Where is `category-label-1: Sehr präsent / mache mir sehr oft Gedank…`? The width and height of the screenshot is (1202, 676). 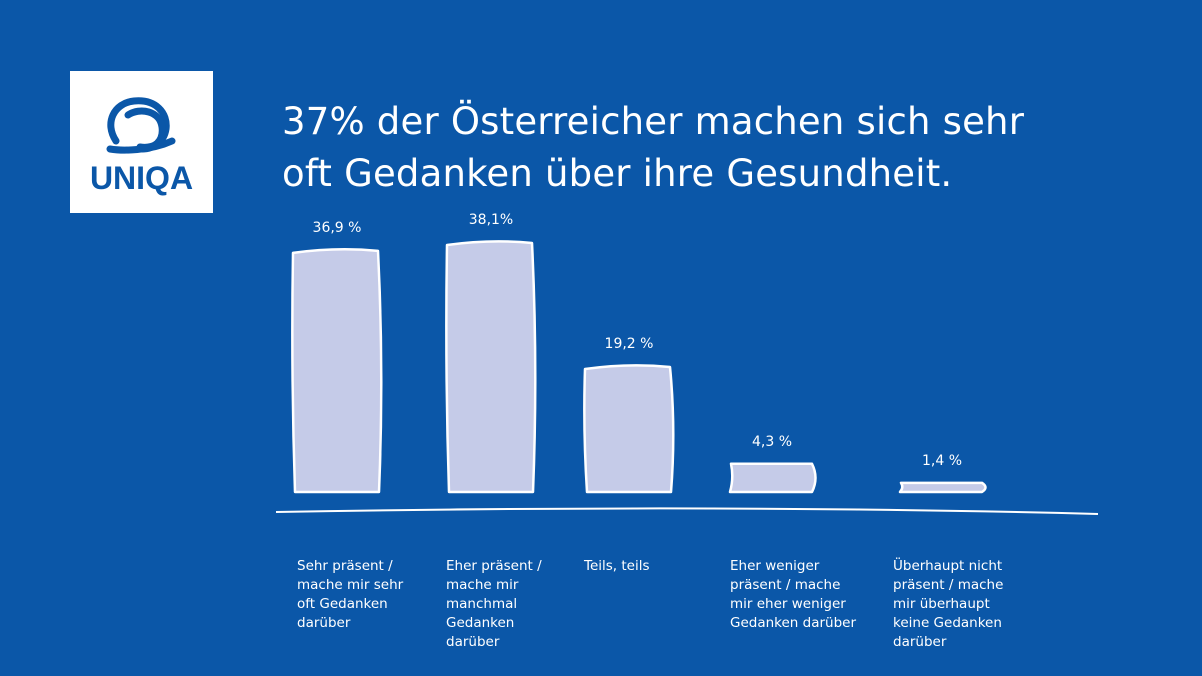 category-label-1: Sehr präsent / mache mir sehr oft Gedank… is located at coordinates (350, 594).